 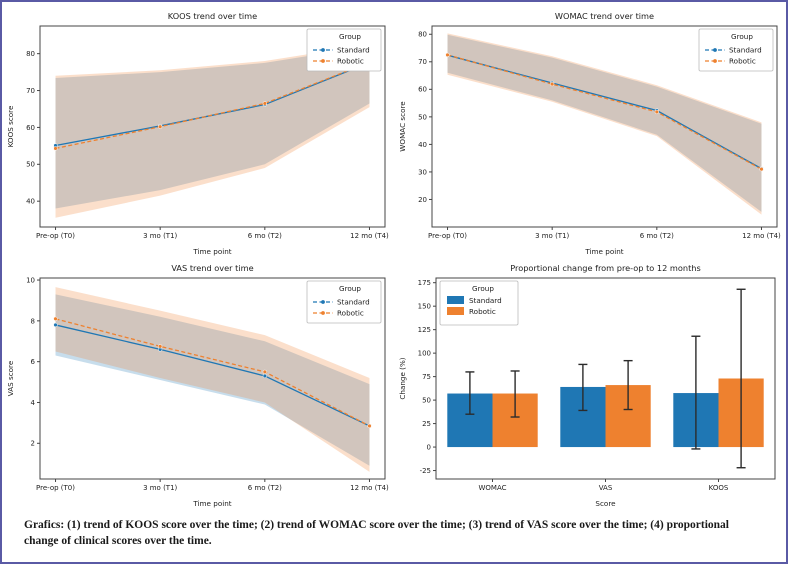 What do you see at coordinates (264, 376) in the screenshot?
I see `data-marker-standard` at bounding box center [264, 376].